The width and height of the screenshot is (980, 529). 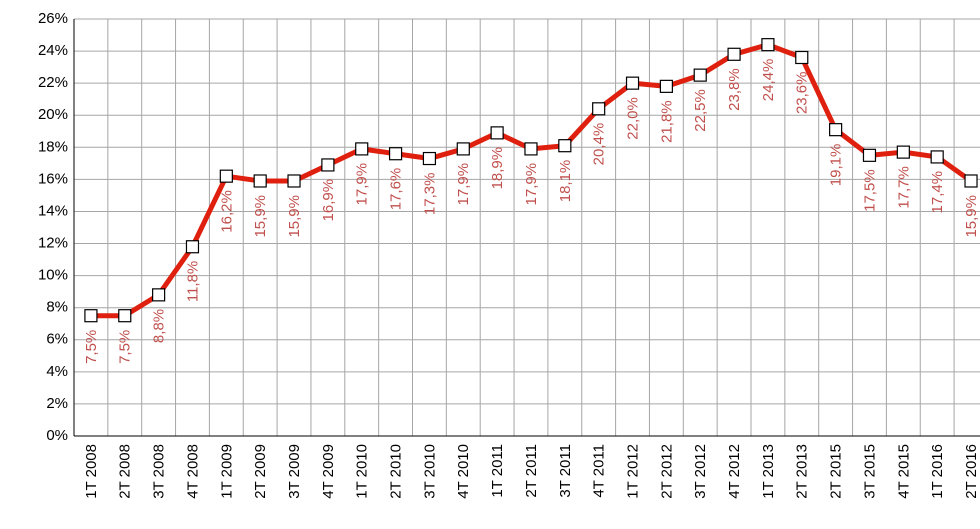 I want to click on y-tick-label: 20%, so click(x=53, y=114).